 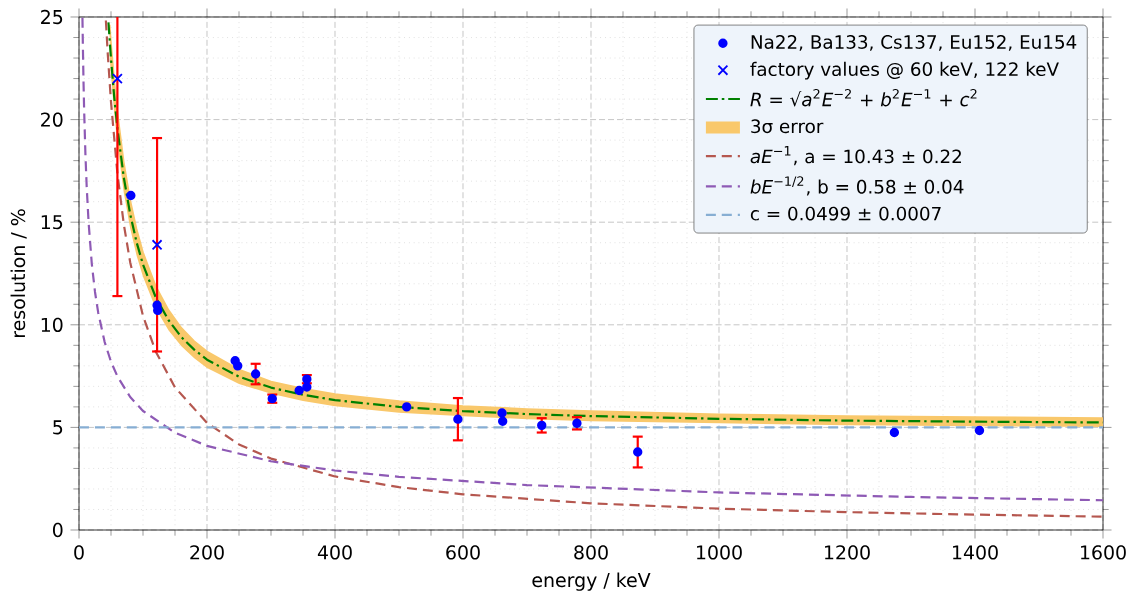 I want to click on y-tick-label: 5, so click(x=58, y=427).